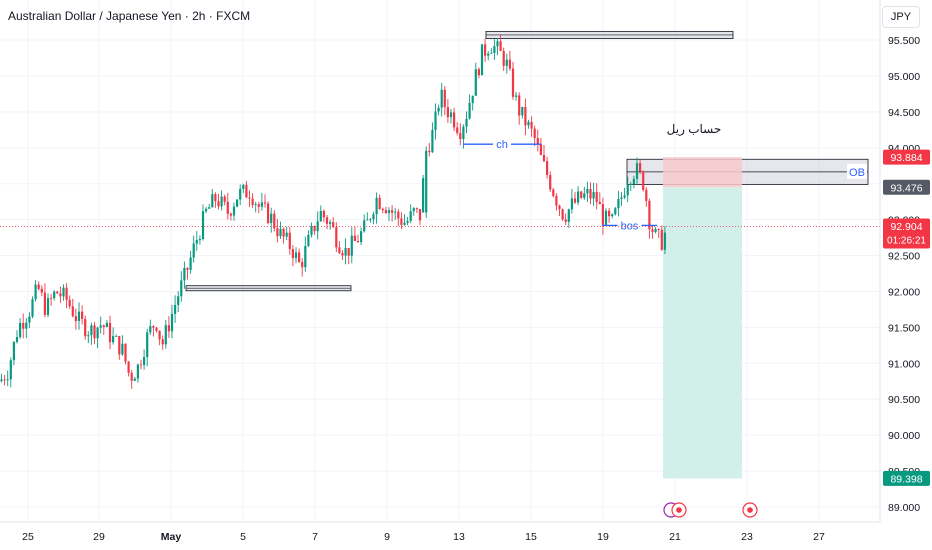 This screenshot has width=932, height=550. I want to click on ch-label-bg, so click(502, 144).